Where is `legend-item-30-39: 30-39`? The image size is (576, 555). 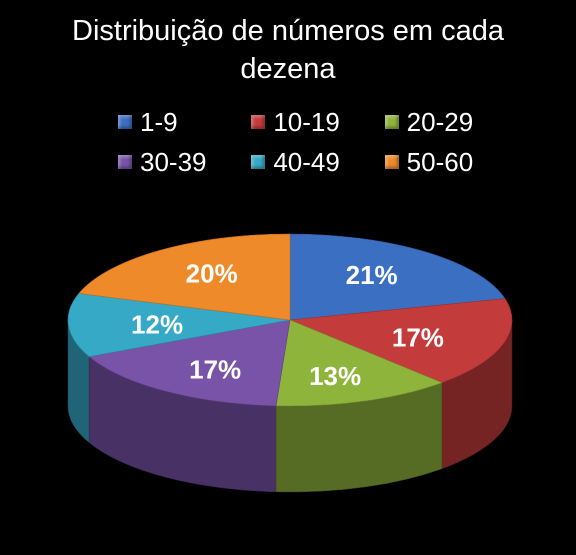 legend-item-30-39: 30-39 is located at coordinates (184, 162).